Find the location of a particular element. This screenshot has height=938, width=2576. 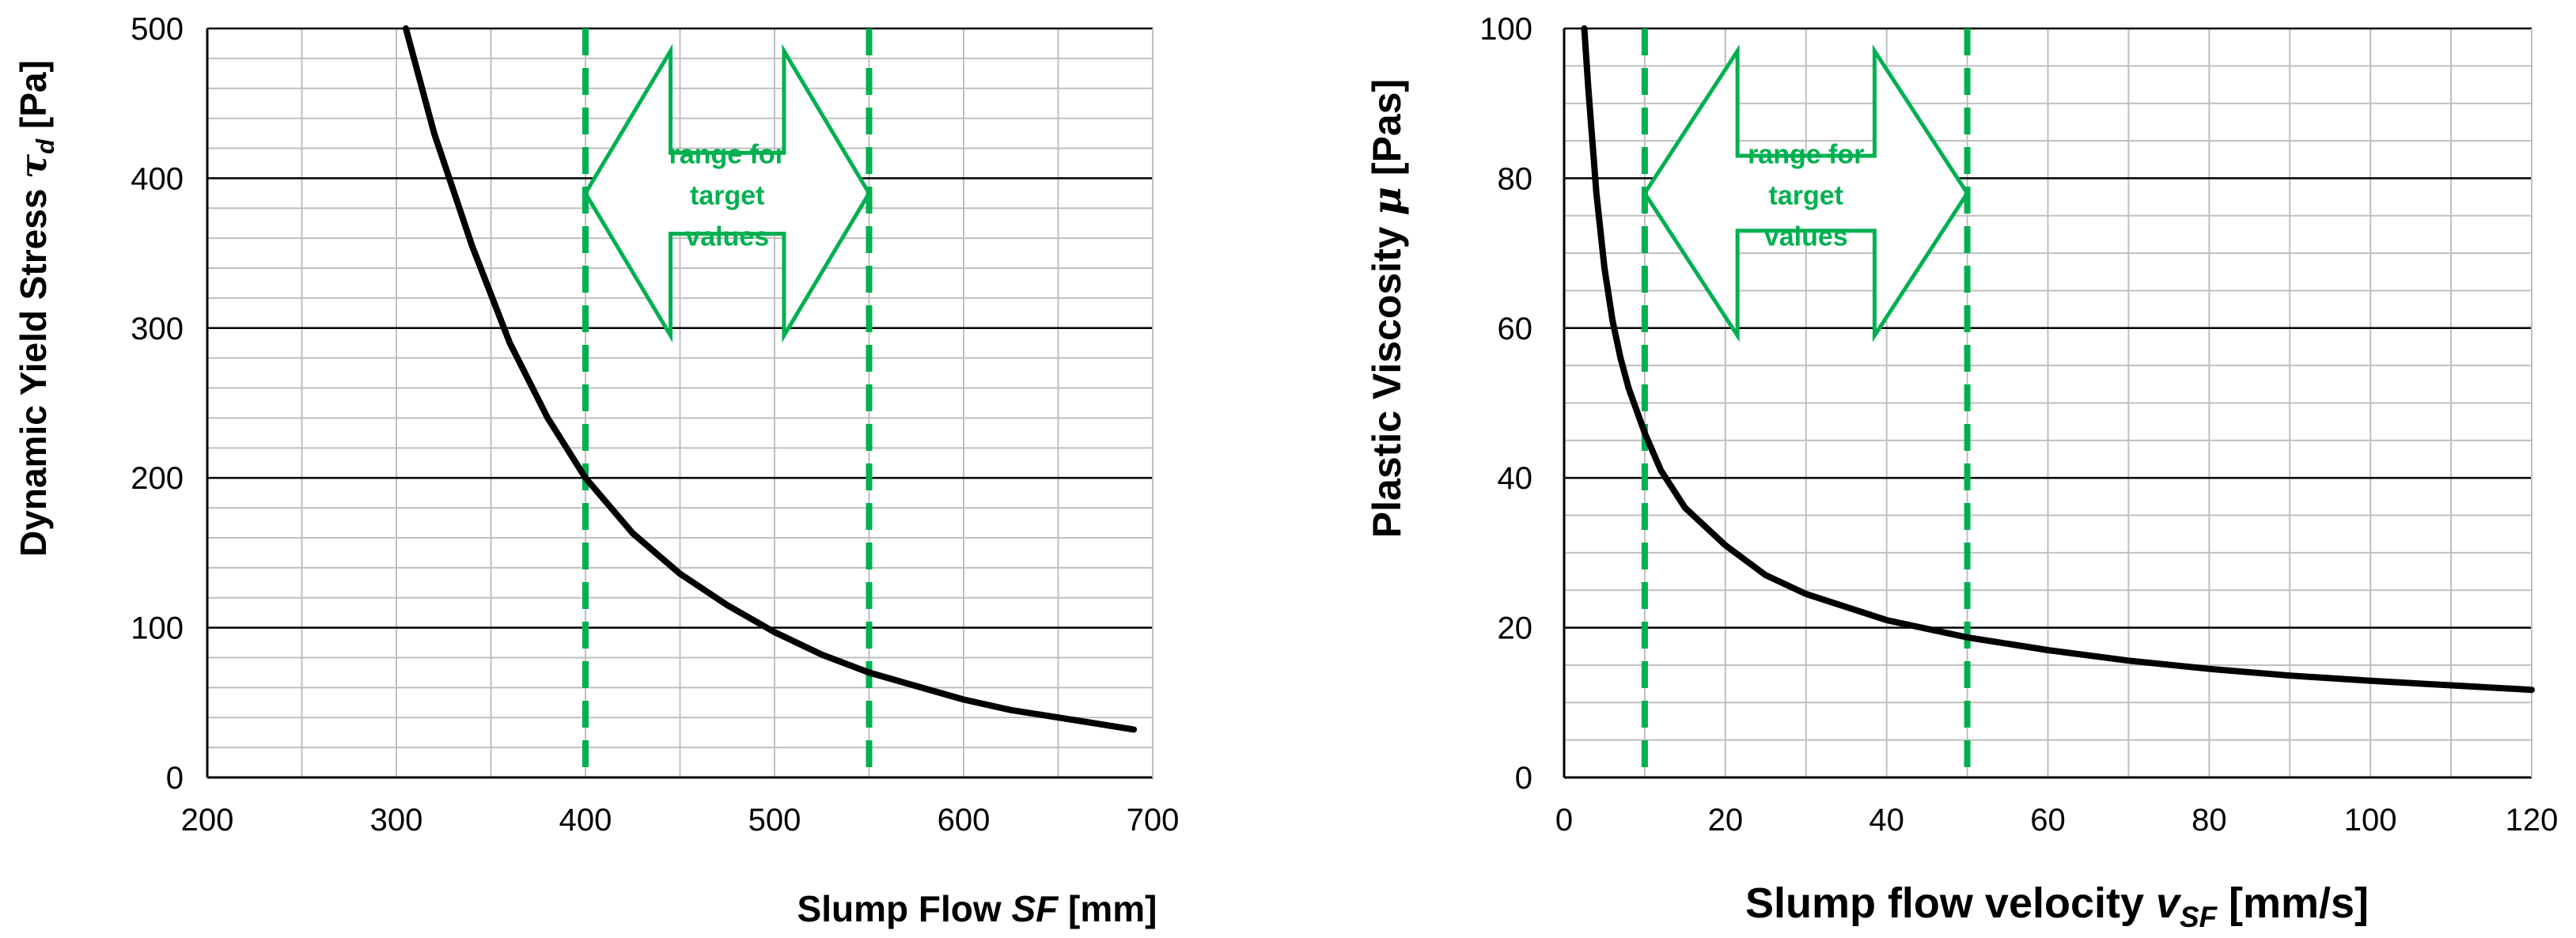

y-axis-label: Plastic Viscosity μ [Pas] is located at coordinates (1386, 308).